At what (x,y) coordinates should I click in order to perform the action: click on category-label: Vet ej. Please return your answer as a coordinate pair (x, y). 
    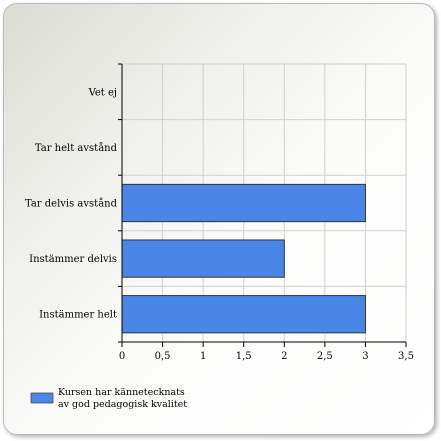
    Looking at the image, I should click on (102, 92).